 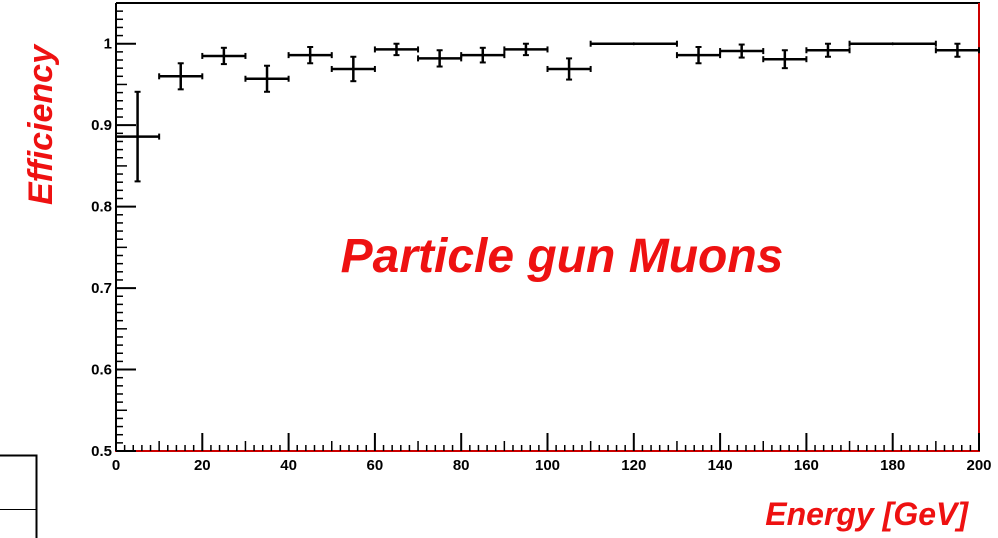 I want to click on x-tick-label: 20, so click(x=202, y=465).